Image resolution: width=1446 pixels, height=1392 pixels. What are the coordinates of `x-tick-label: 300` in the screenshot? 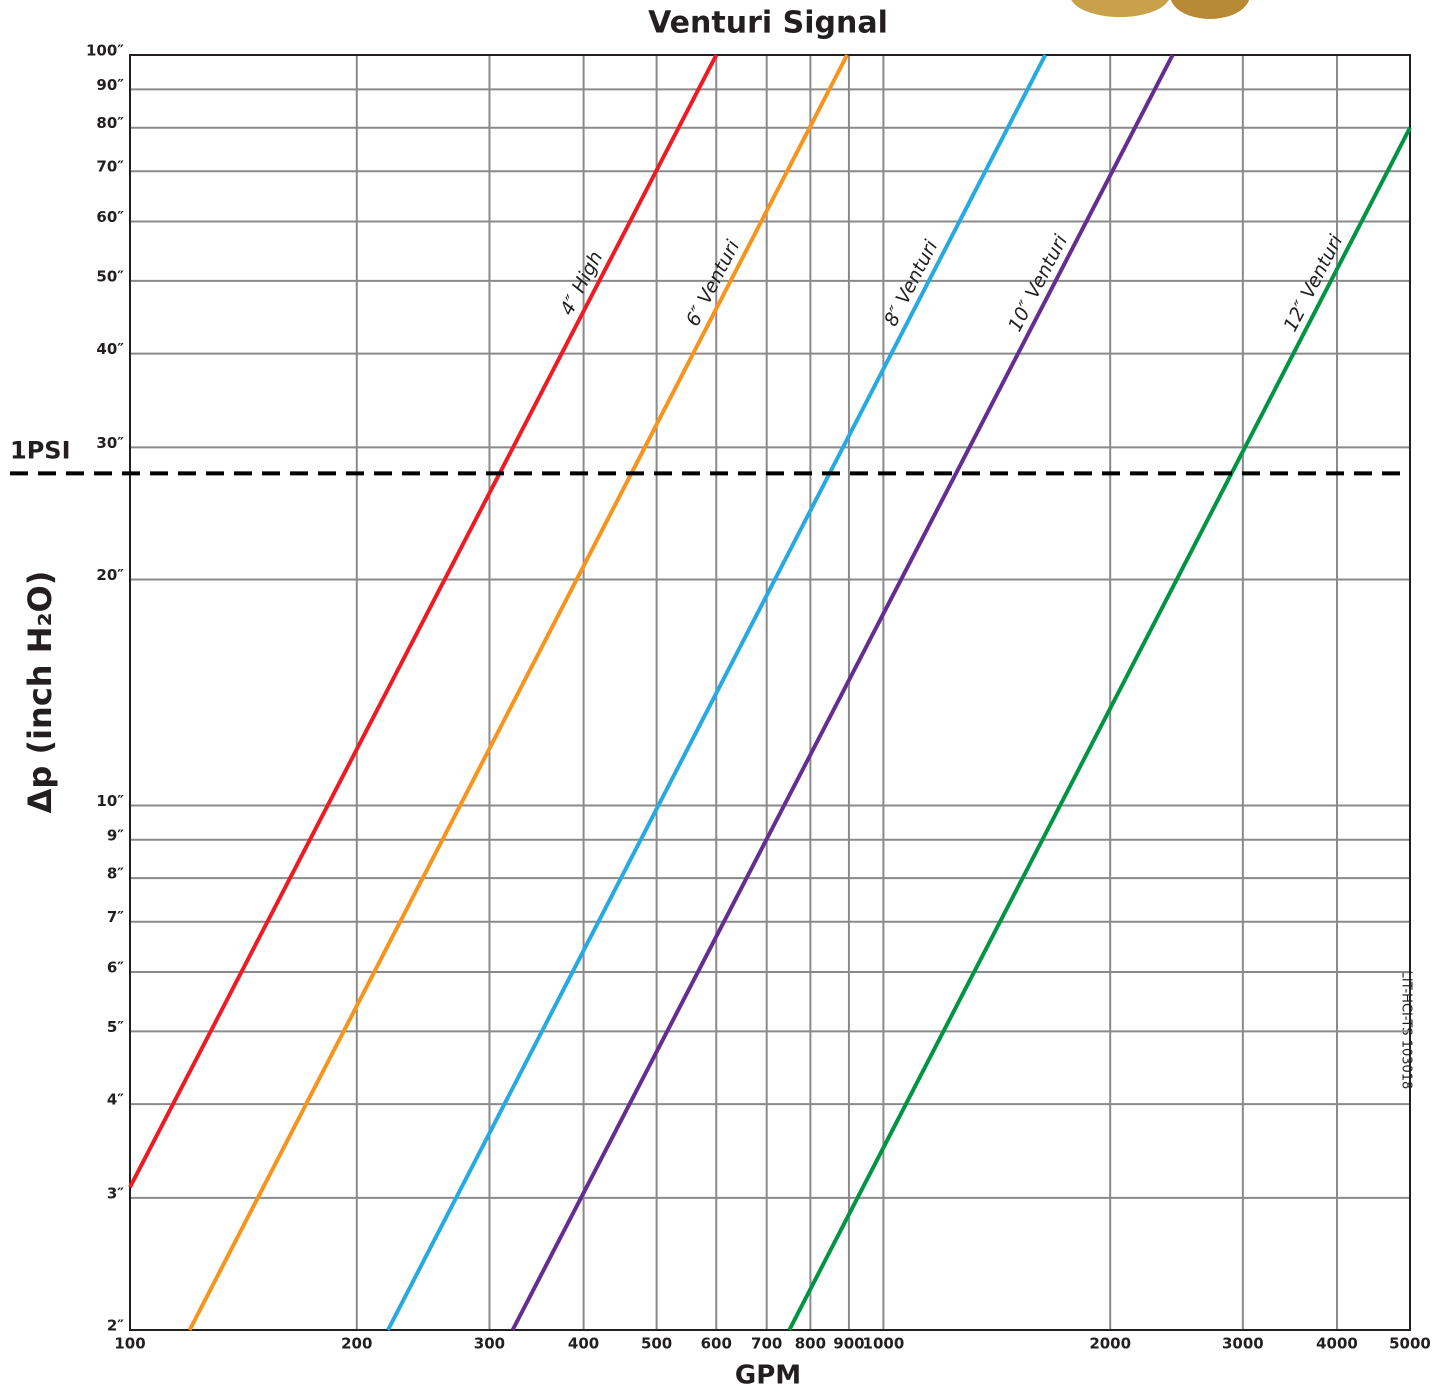 It's located at (489, 1344).